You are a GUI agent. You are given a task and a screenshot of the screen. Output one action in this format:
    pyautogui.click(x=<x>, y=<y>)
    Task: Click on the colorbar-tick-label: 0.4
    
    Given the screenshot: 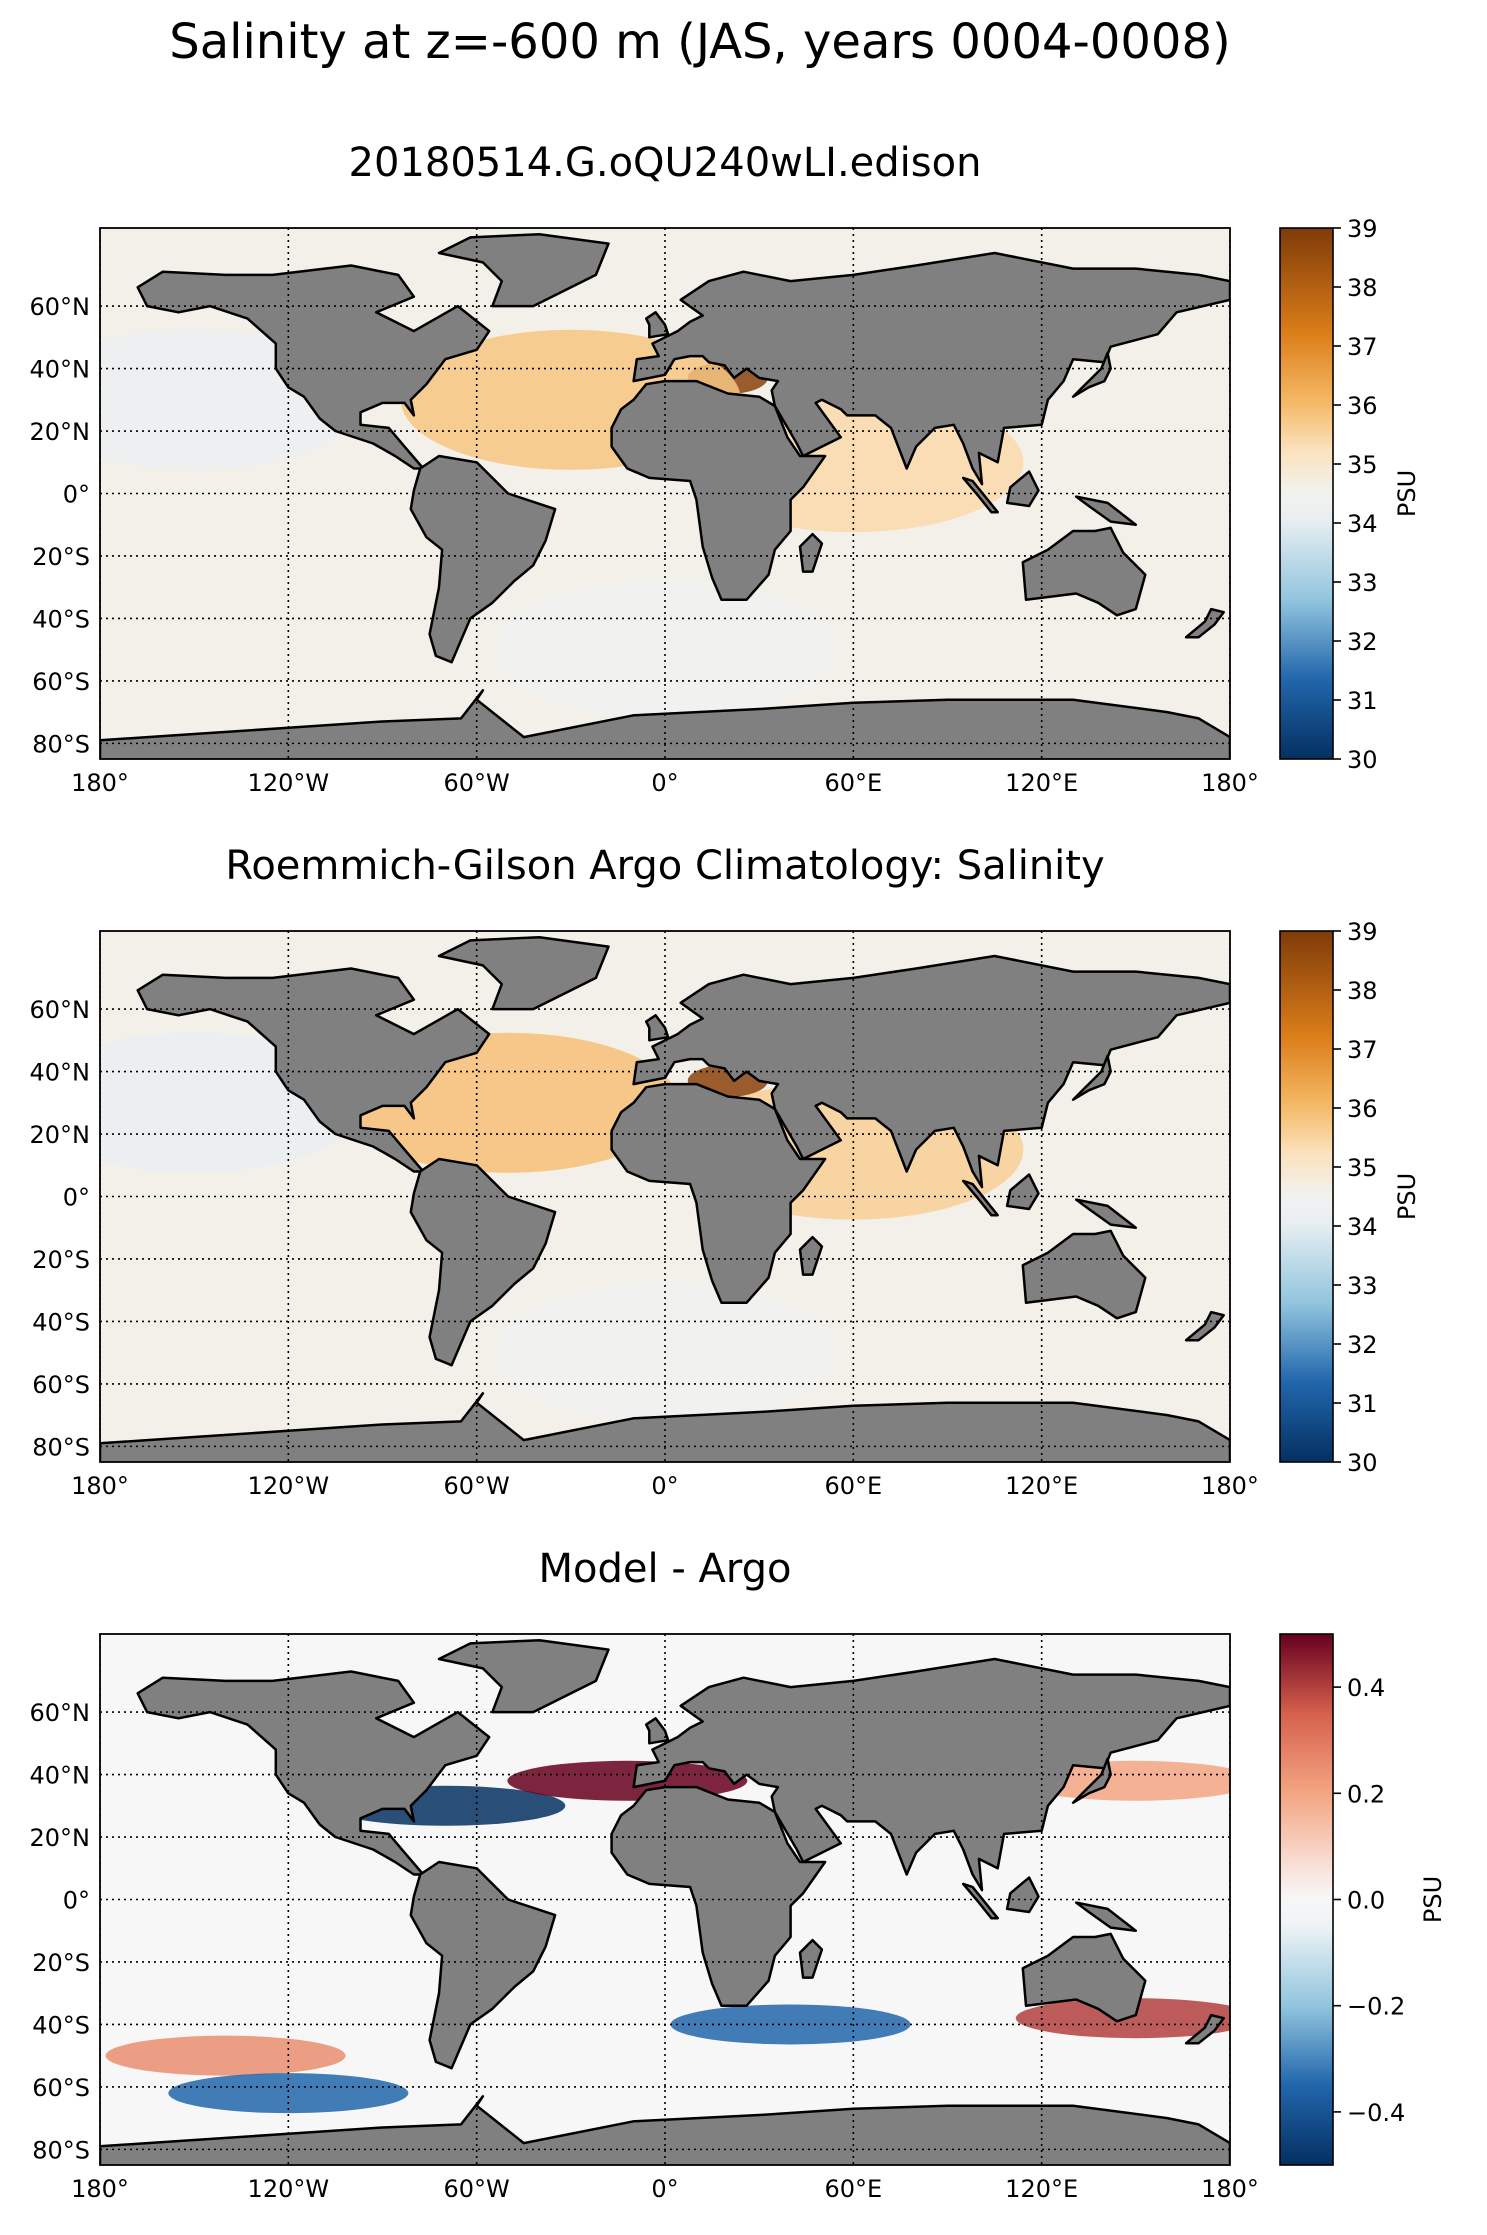 What is the action you would take?
    pyautogui.click(x=1366, y=1688)
    